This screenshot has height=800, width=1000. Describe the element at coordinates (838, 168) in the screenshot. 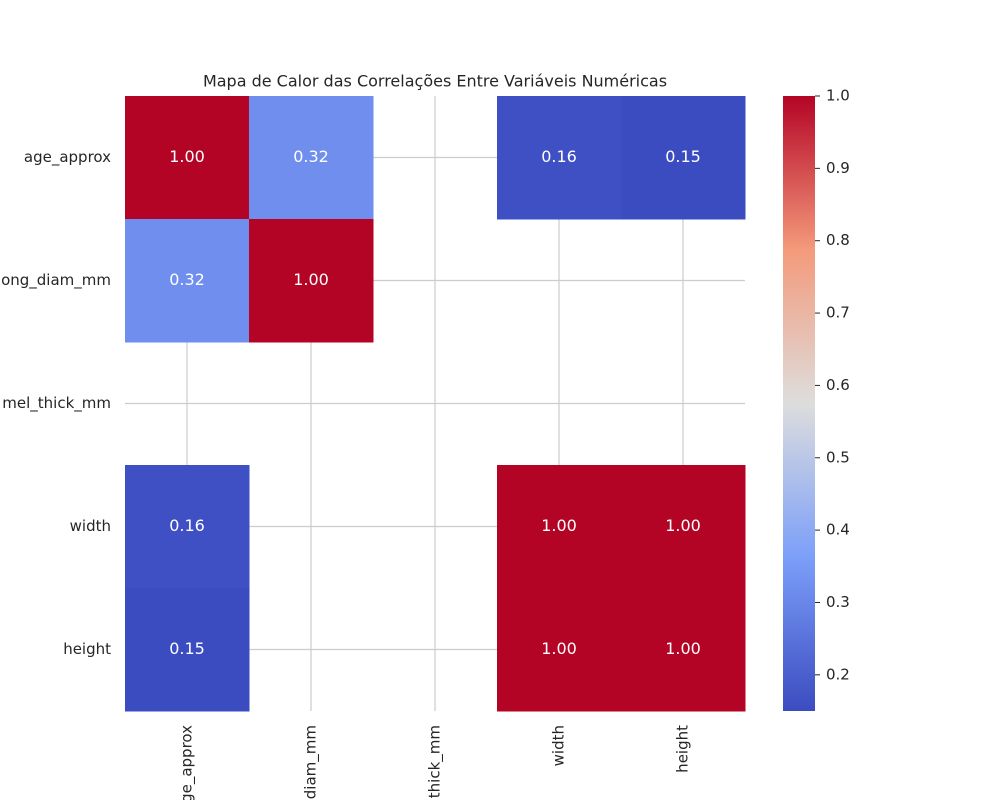

I see `colorbar-tick-label: 0.9` at that location.